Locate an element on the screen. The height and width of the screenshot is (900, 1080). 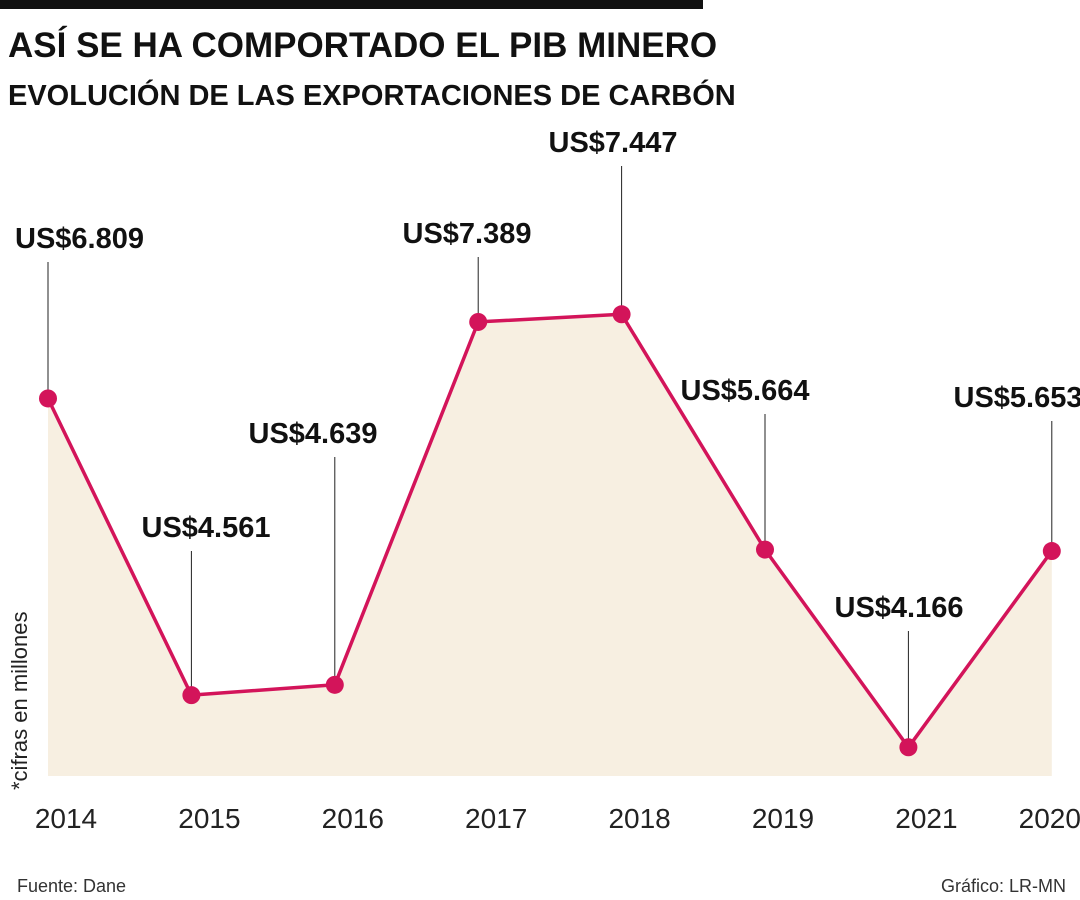
value-label: US$5.664 is located at coordinates (745, 391).